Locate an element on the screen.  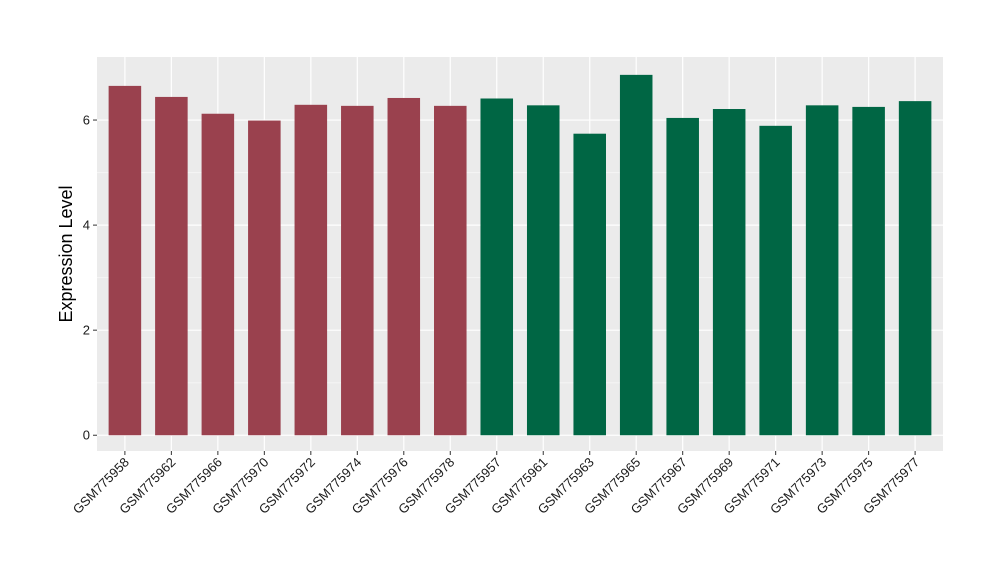
bar-GSM775973 is located at coordinates (822, 270).